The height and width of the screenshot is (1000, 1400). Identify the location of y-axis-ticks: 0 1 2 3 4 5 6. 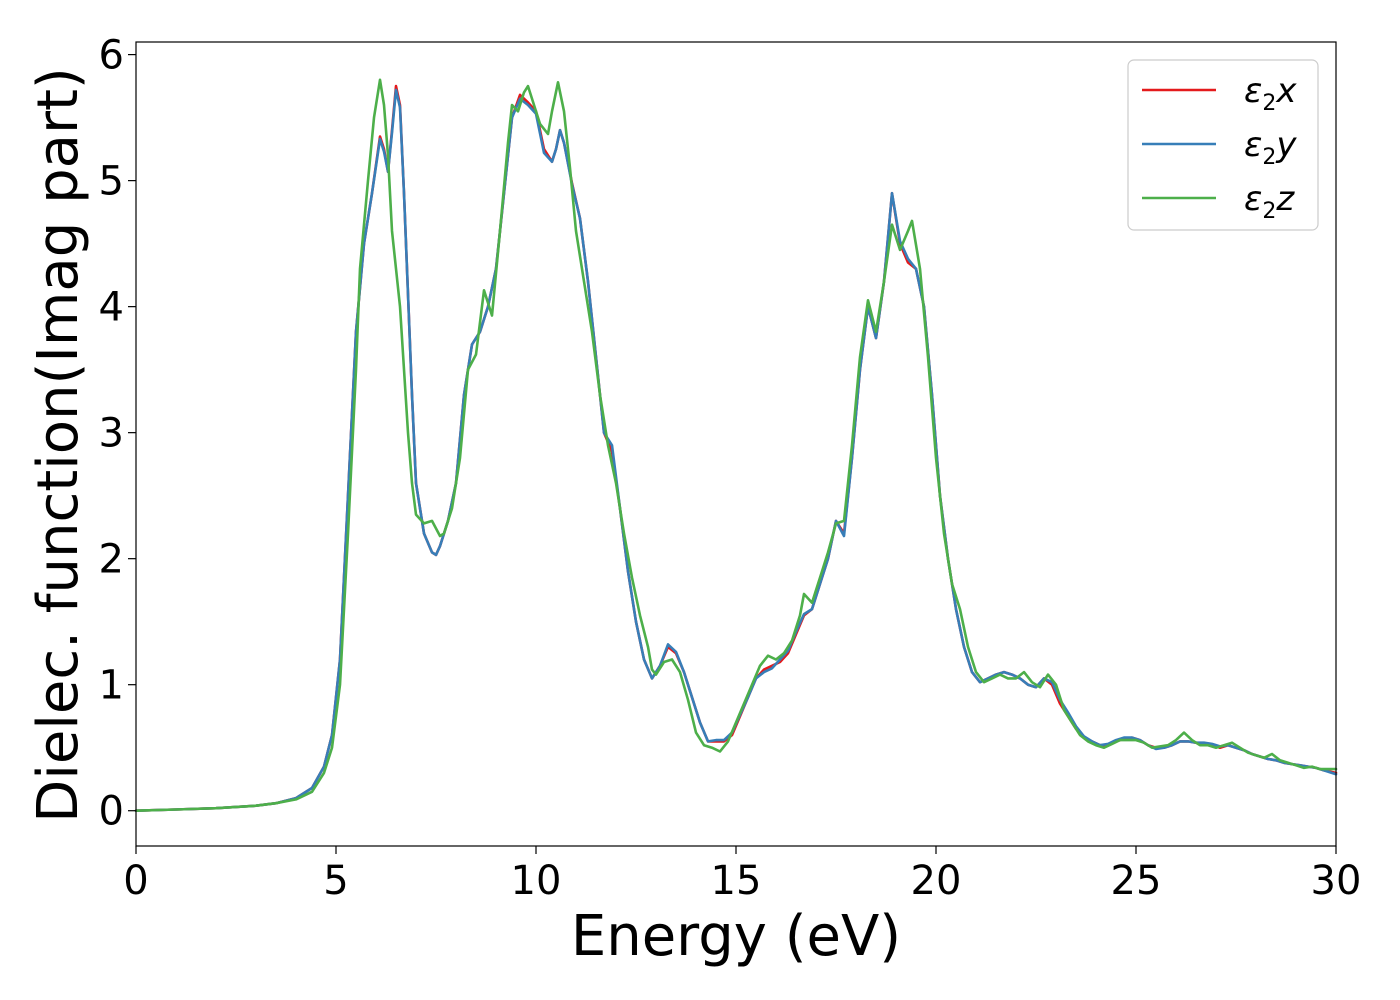
(117, 434).